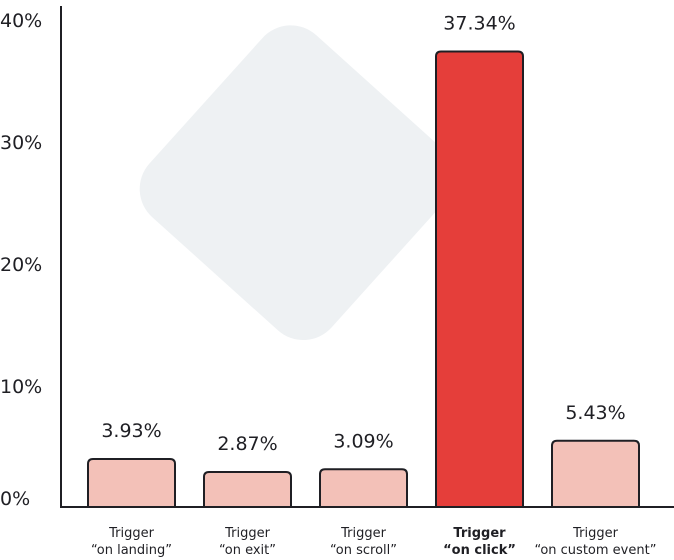 The image size is (674, 560). I want to click on value-label: 2.87%, so click(247, 444).